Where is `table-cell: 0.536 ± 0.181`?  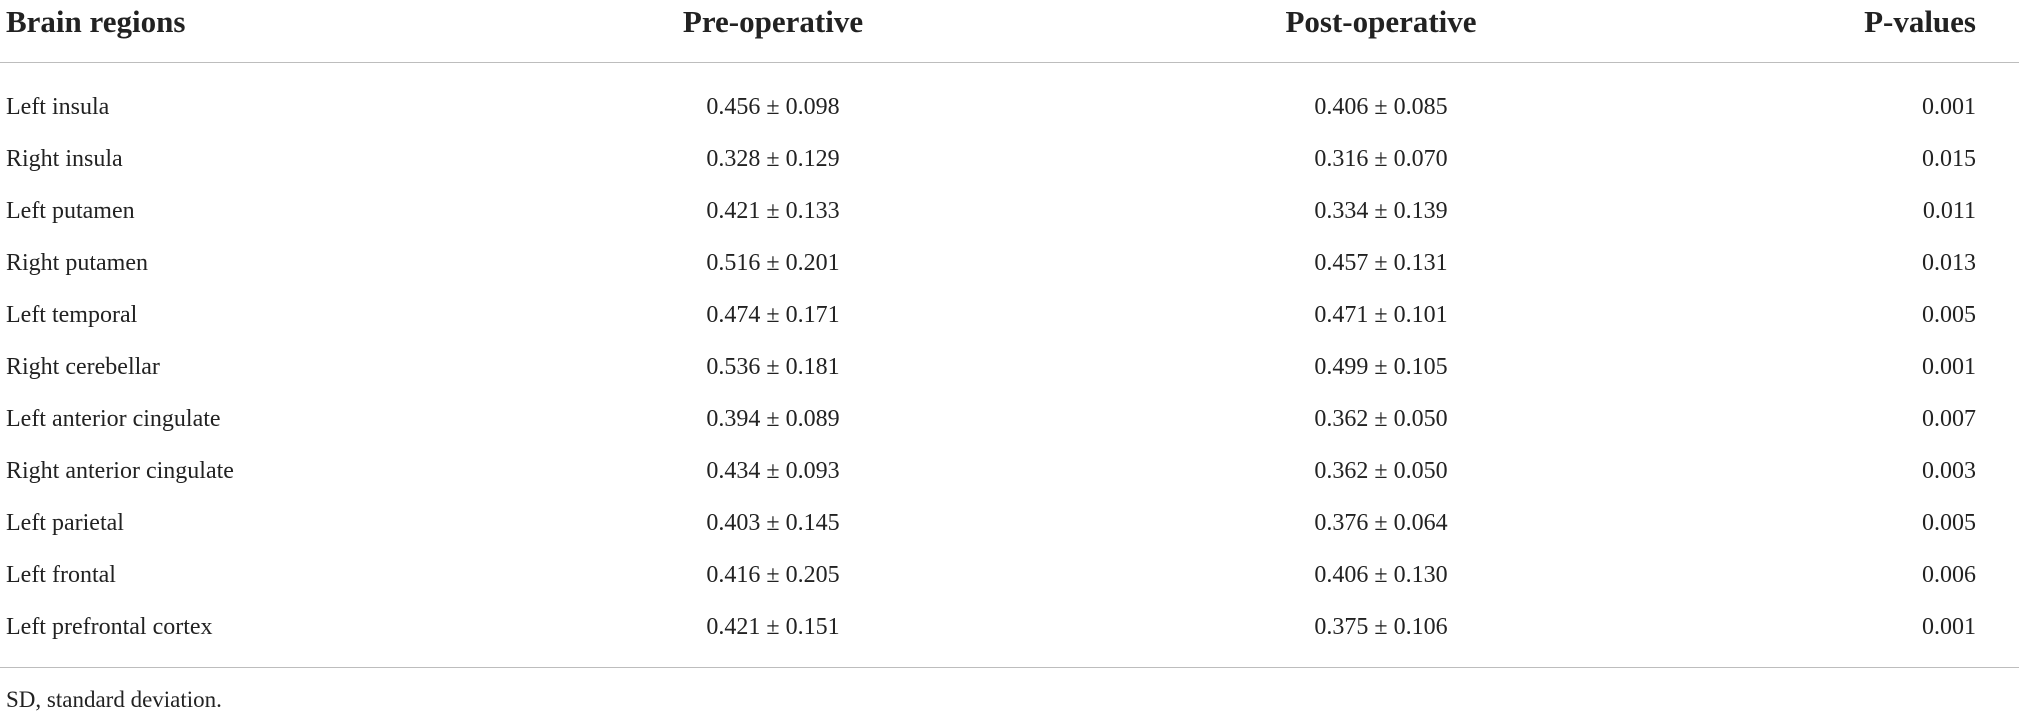 table-cell: 0.536 ± 0.181 is located at coordinates (773, 367).